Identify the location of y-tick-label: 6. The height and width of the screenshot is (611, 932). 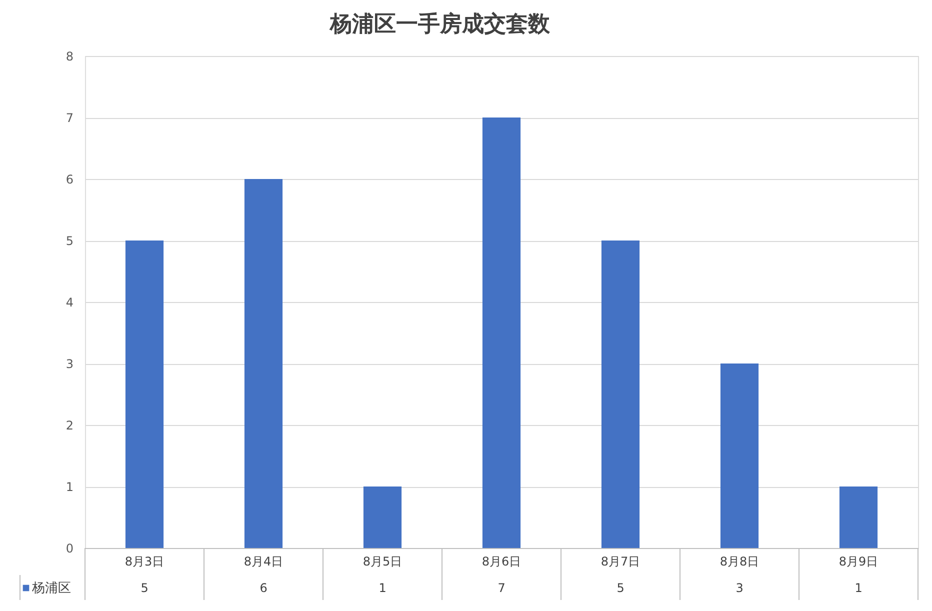
(70, 179).